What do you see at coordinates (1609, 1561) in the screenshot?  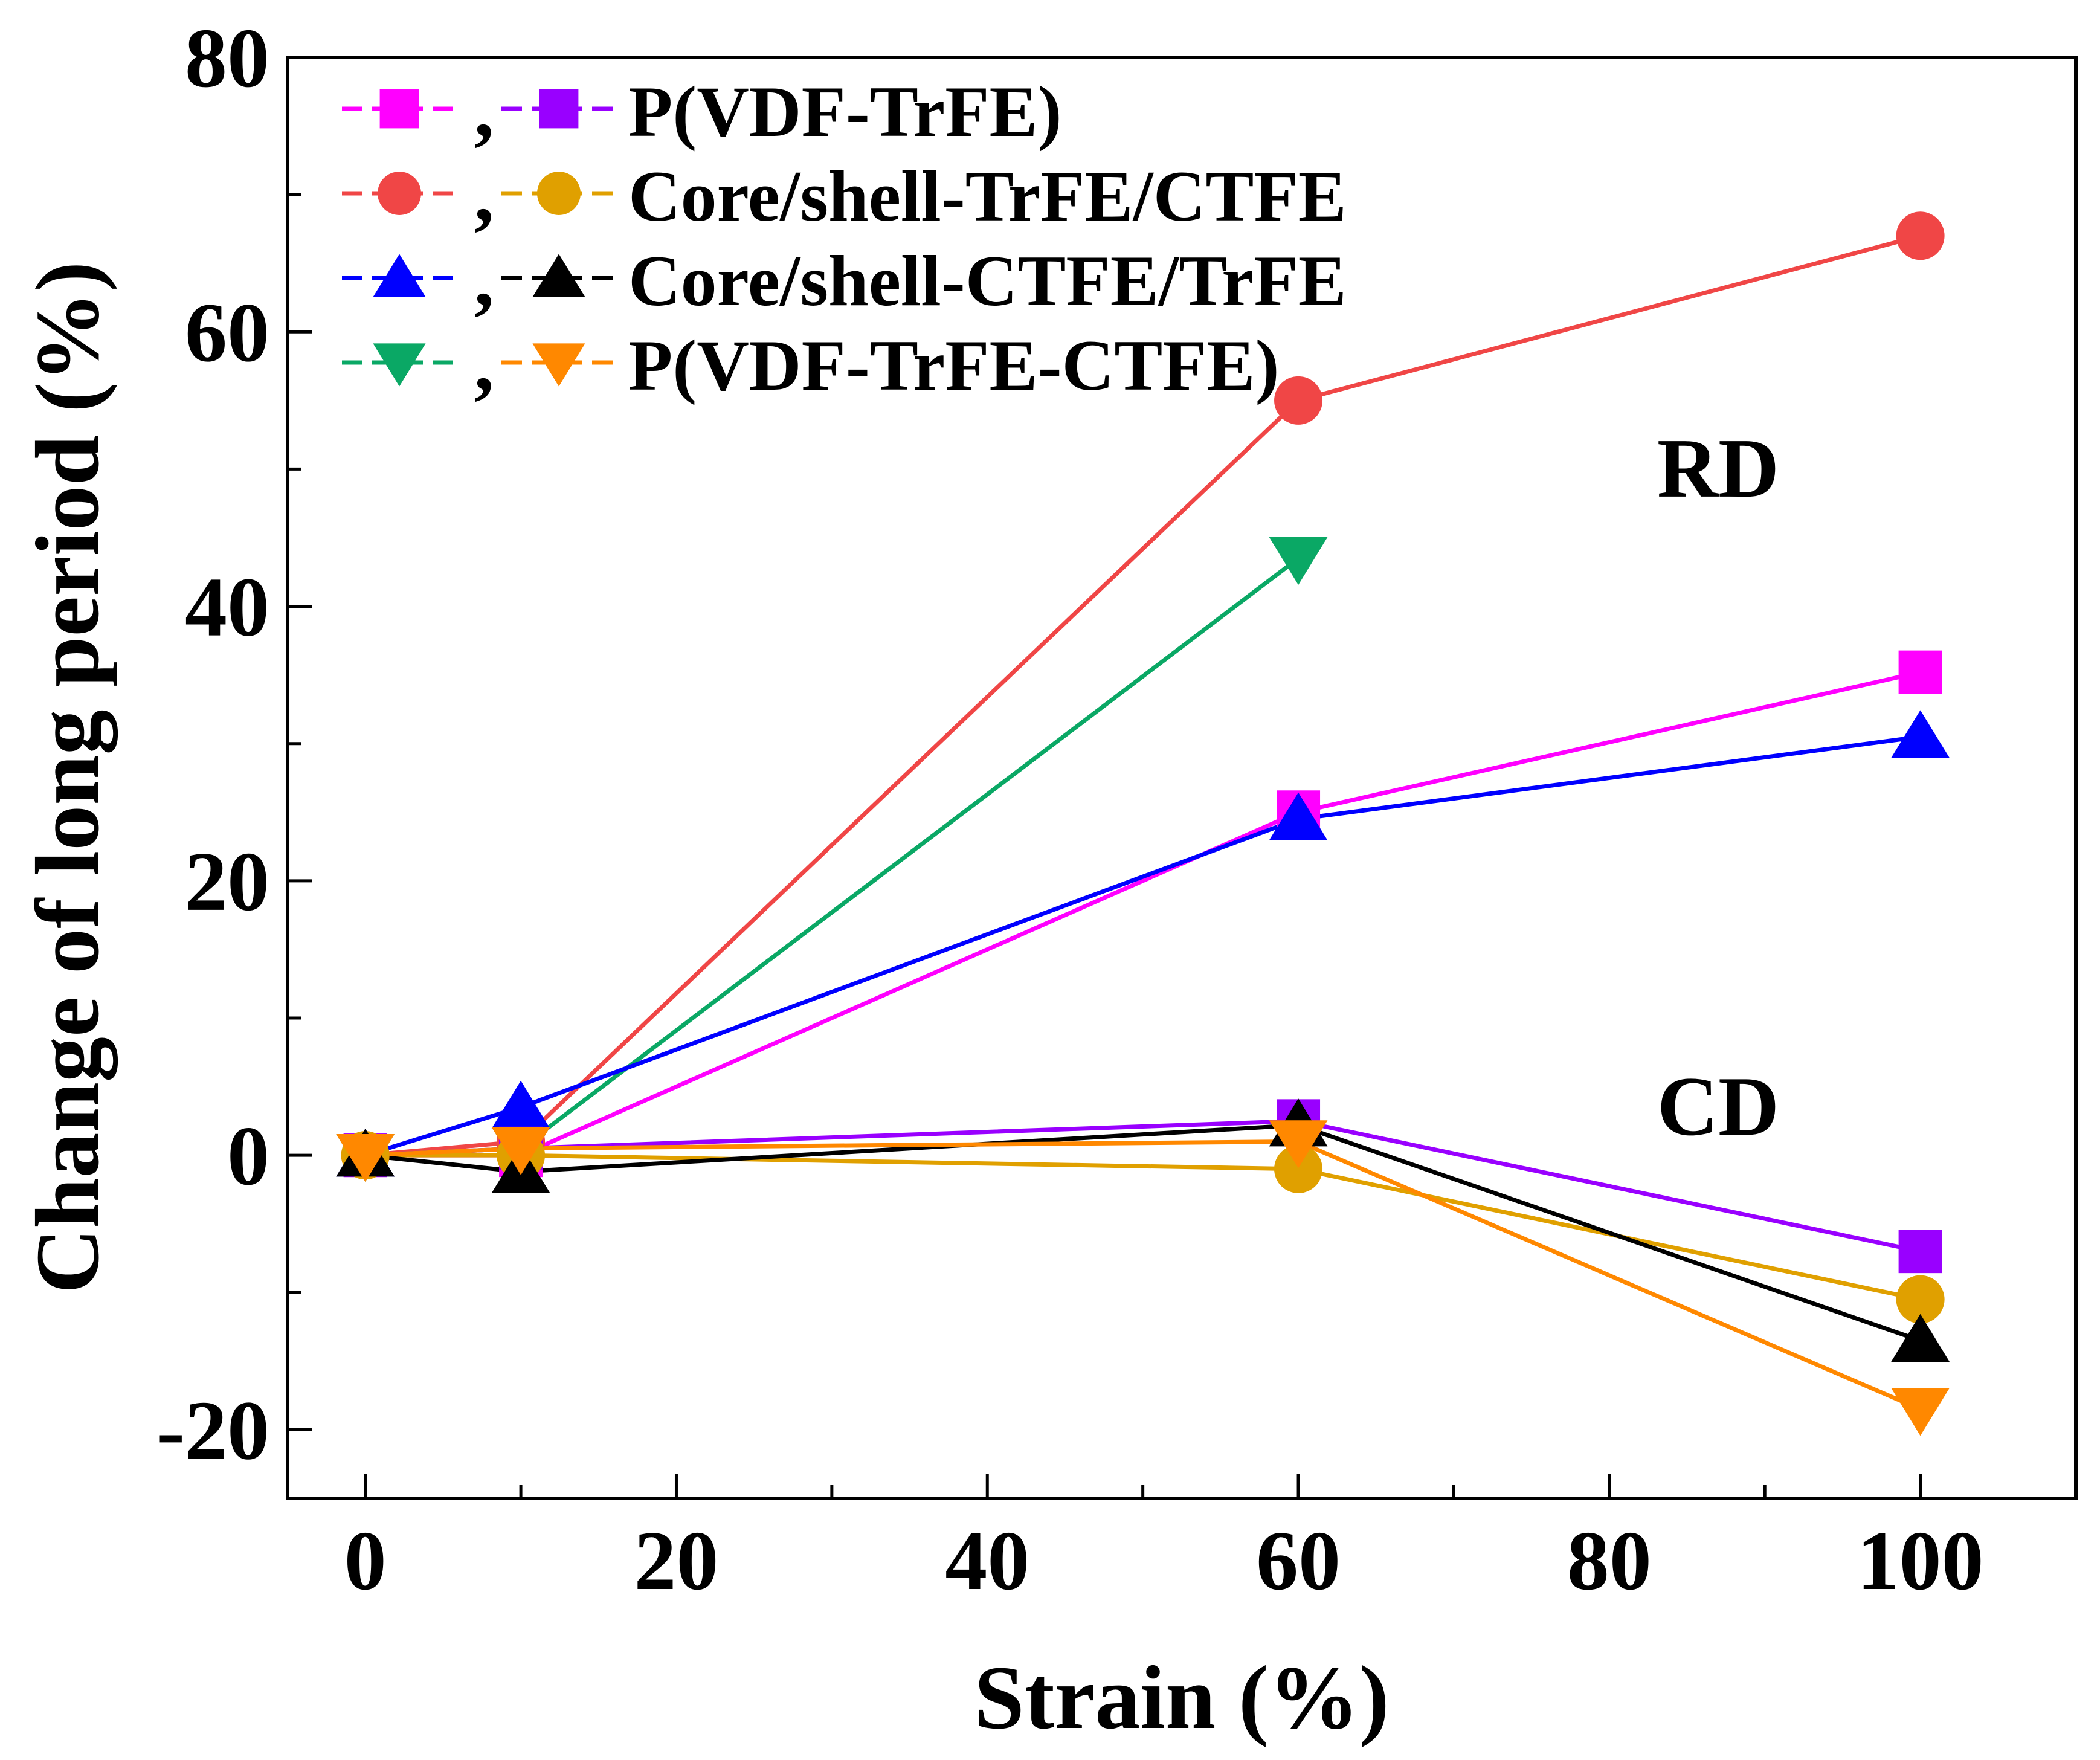 I see `x-tick-label: 80` at bounding box center [1609, 1561].